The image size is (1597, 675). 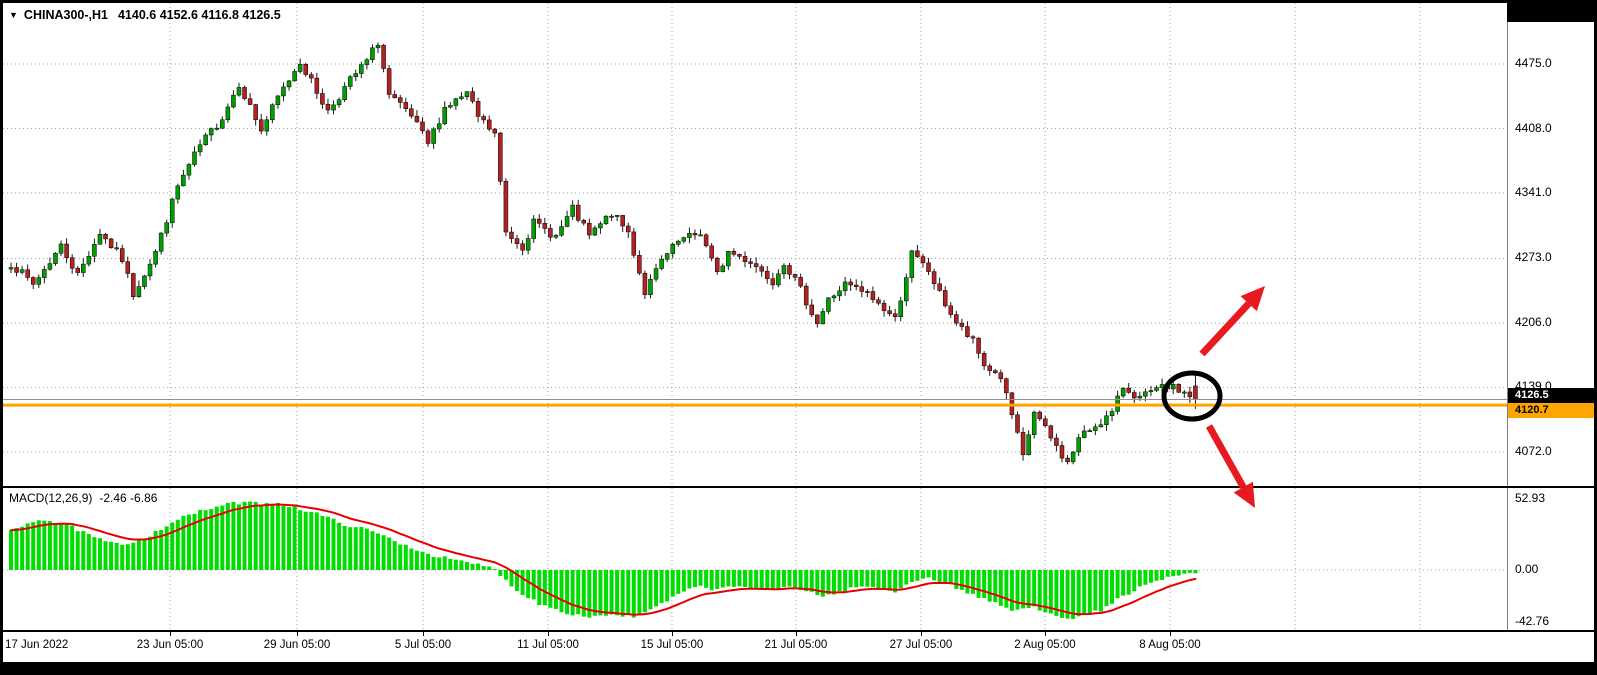 What do you see at coordinates (672, 645) in the screenshot?
I see `time-axis-label: 15 Jul 05:00` at bounding box center [672, 645].